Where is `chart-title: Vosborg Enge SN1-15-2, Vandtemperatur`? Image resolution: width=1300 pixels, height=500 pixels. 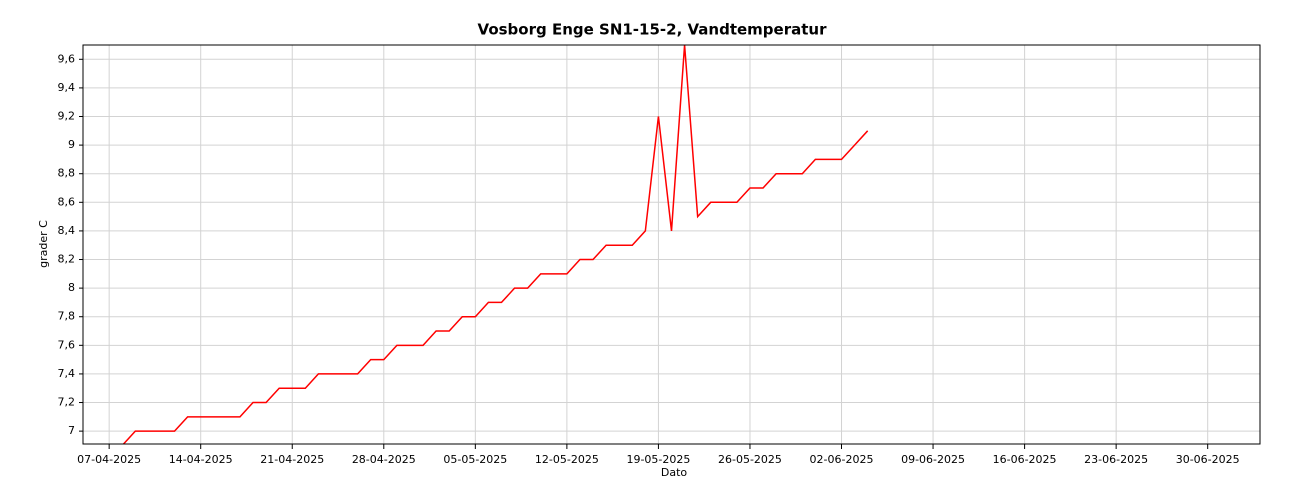 chart-title: Vosborg Enge SN1-15-2, Vandtemperatur is located at coordinates (653, 30).